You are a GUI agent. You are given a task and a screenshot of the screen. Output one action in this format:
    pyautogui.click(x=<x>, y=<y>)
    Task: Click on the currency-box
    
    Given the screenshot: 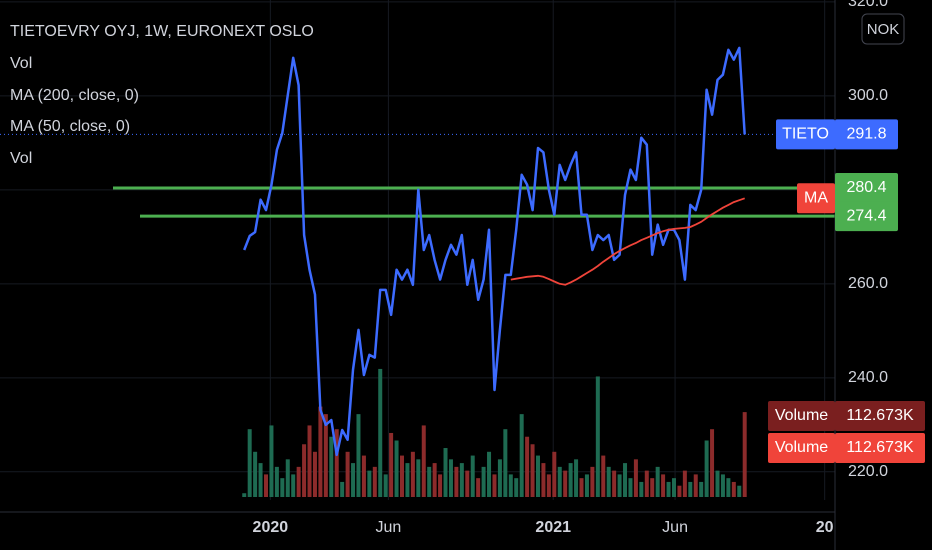 What is the action you would take?
    pyautogui.click(x=883, y=29)
    